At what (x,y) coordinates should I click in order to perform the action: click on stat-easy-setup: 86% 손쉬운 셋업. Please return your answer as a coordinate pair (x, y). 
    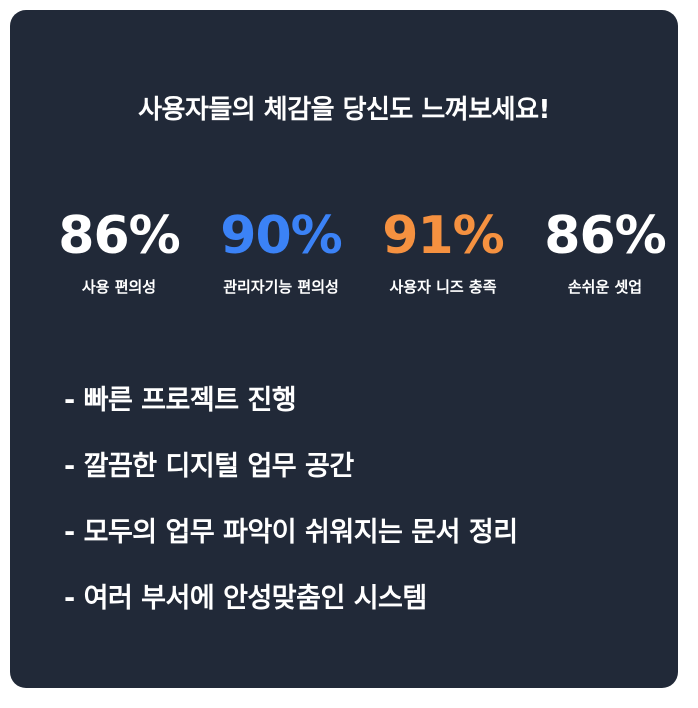
    Looking at the image, I should click on (605, 251).